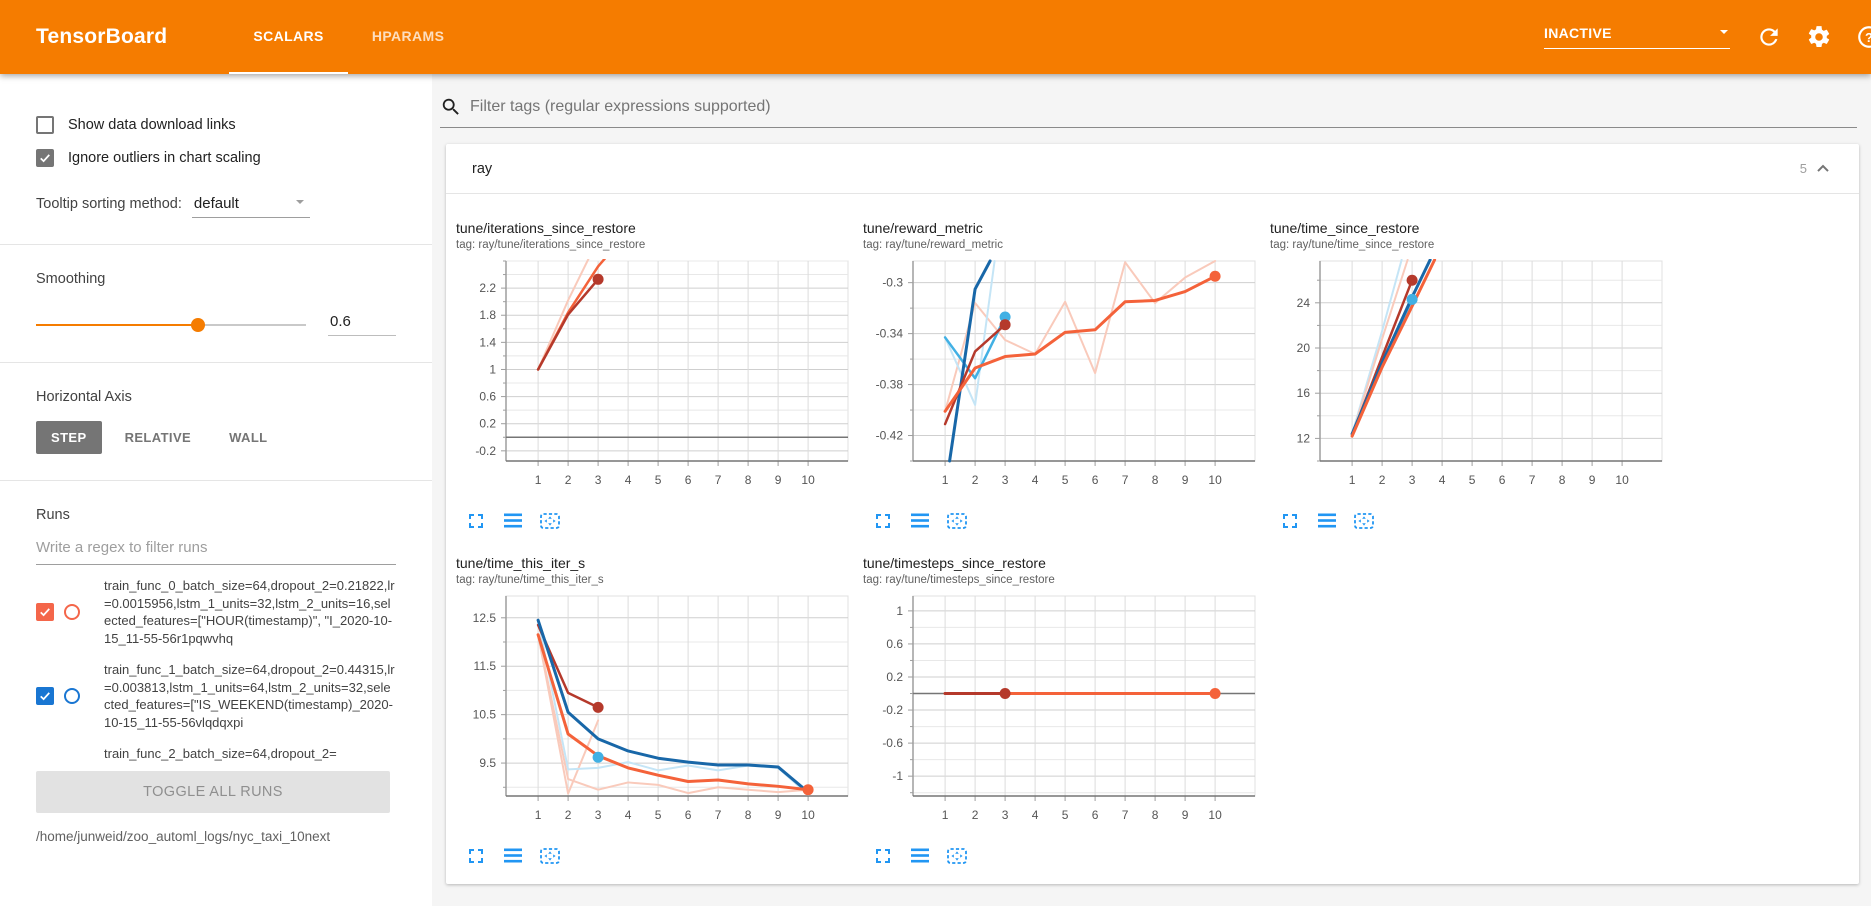 This screenshot has width=1871, height=906. I want to click on chart-tag: tag: ray/tune/iterations_since_restore, so click(551, 245).